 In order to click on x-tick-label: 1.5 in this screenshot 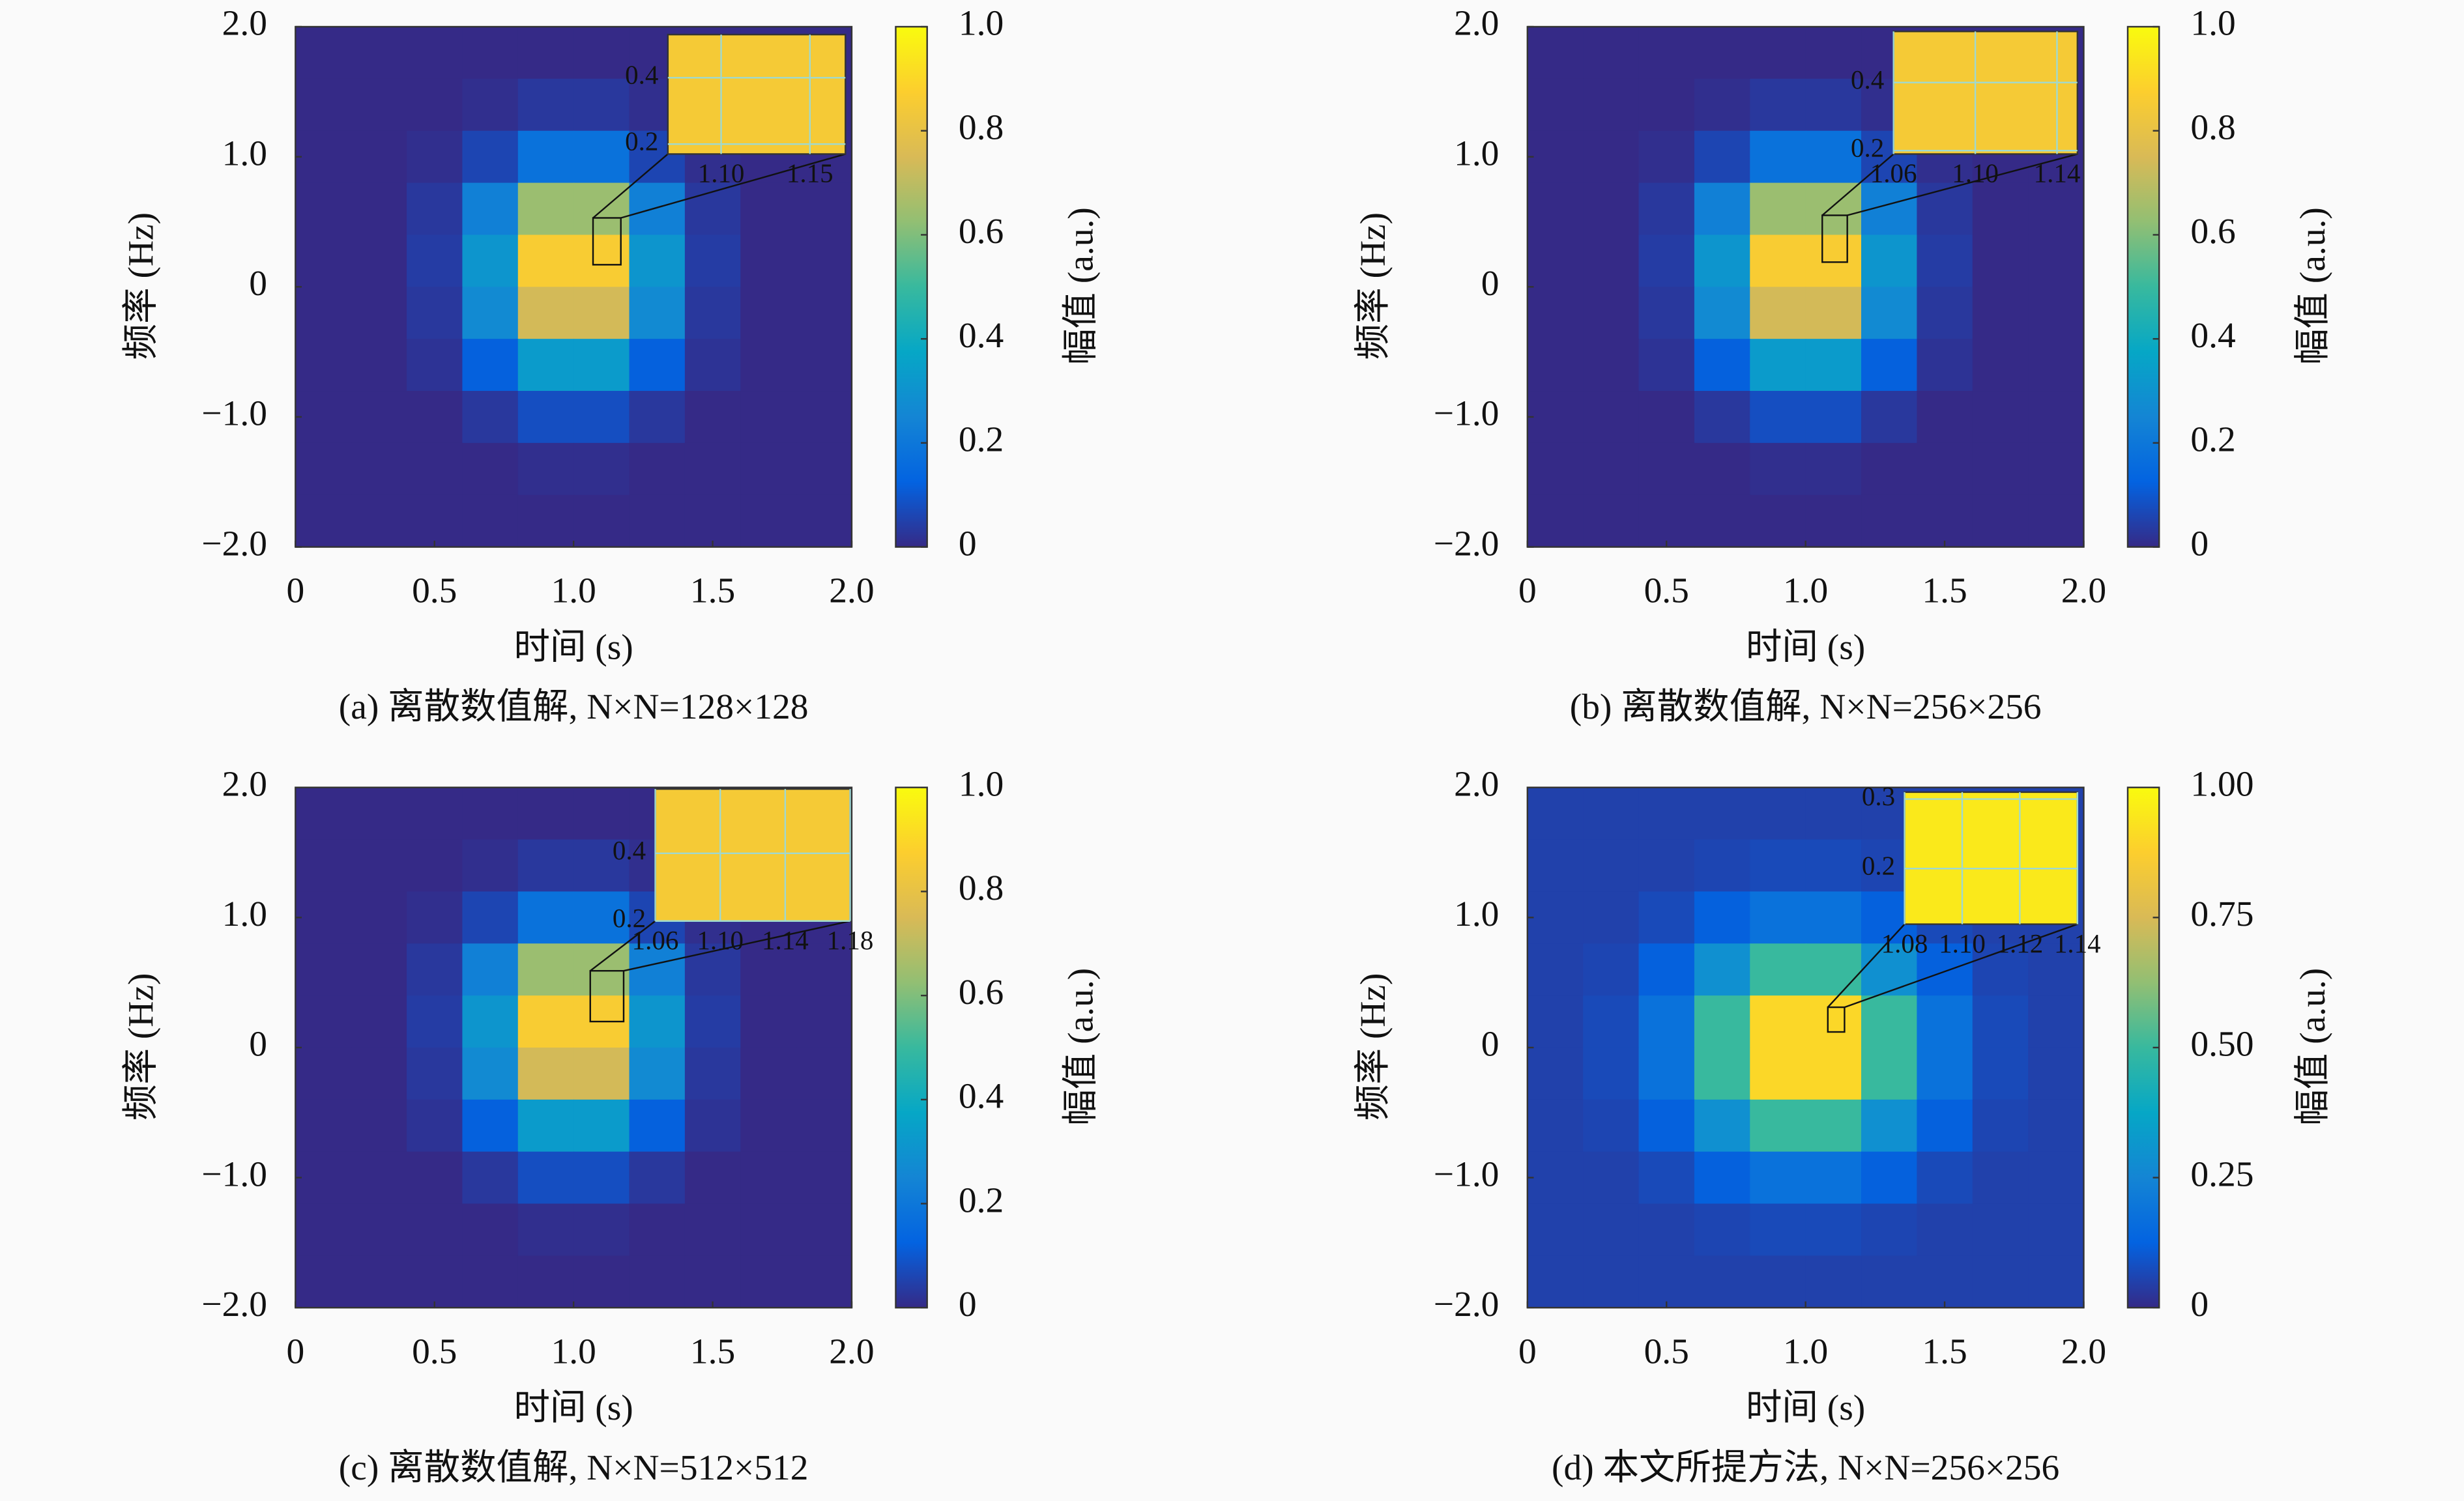, I will do `click(712, 590)`.